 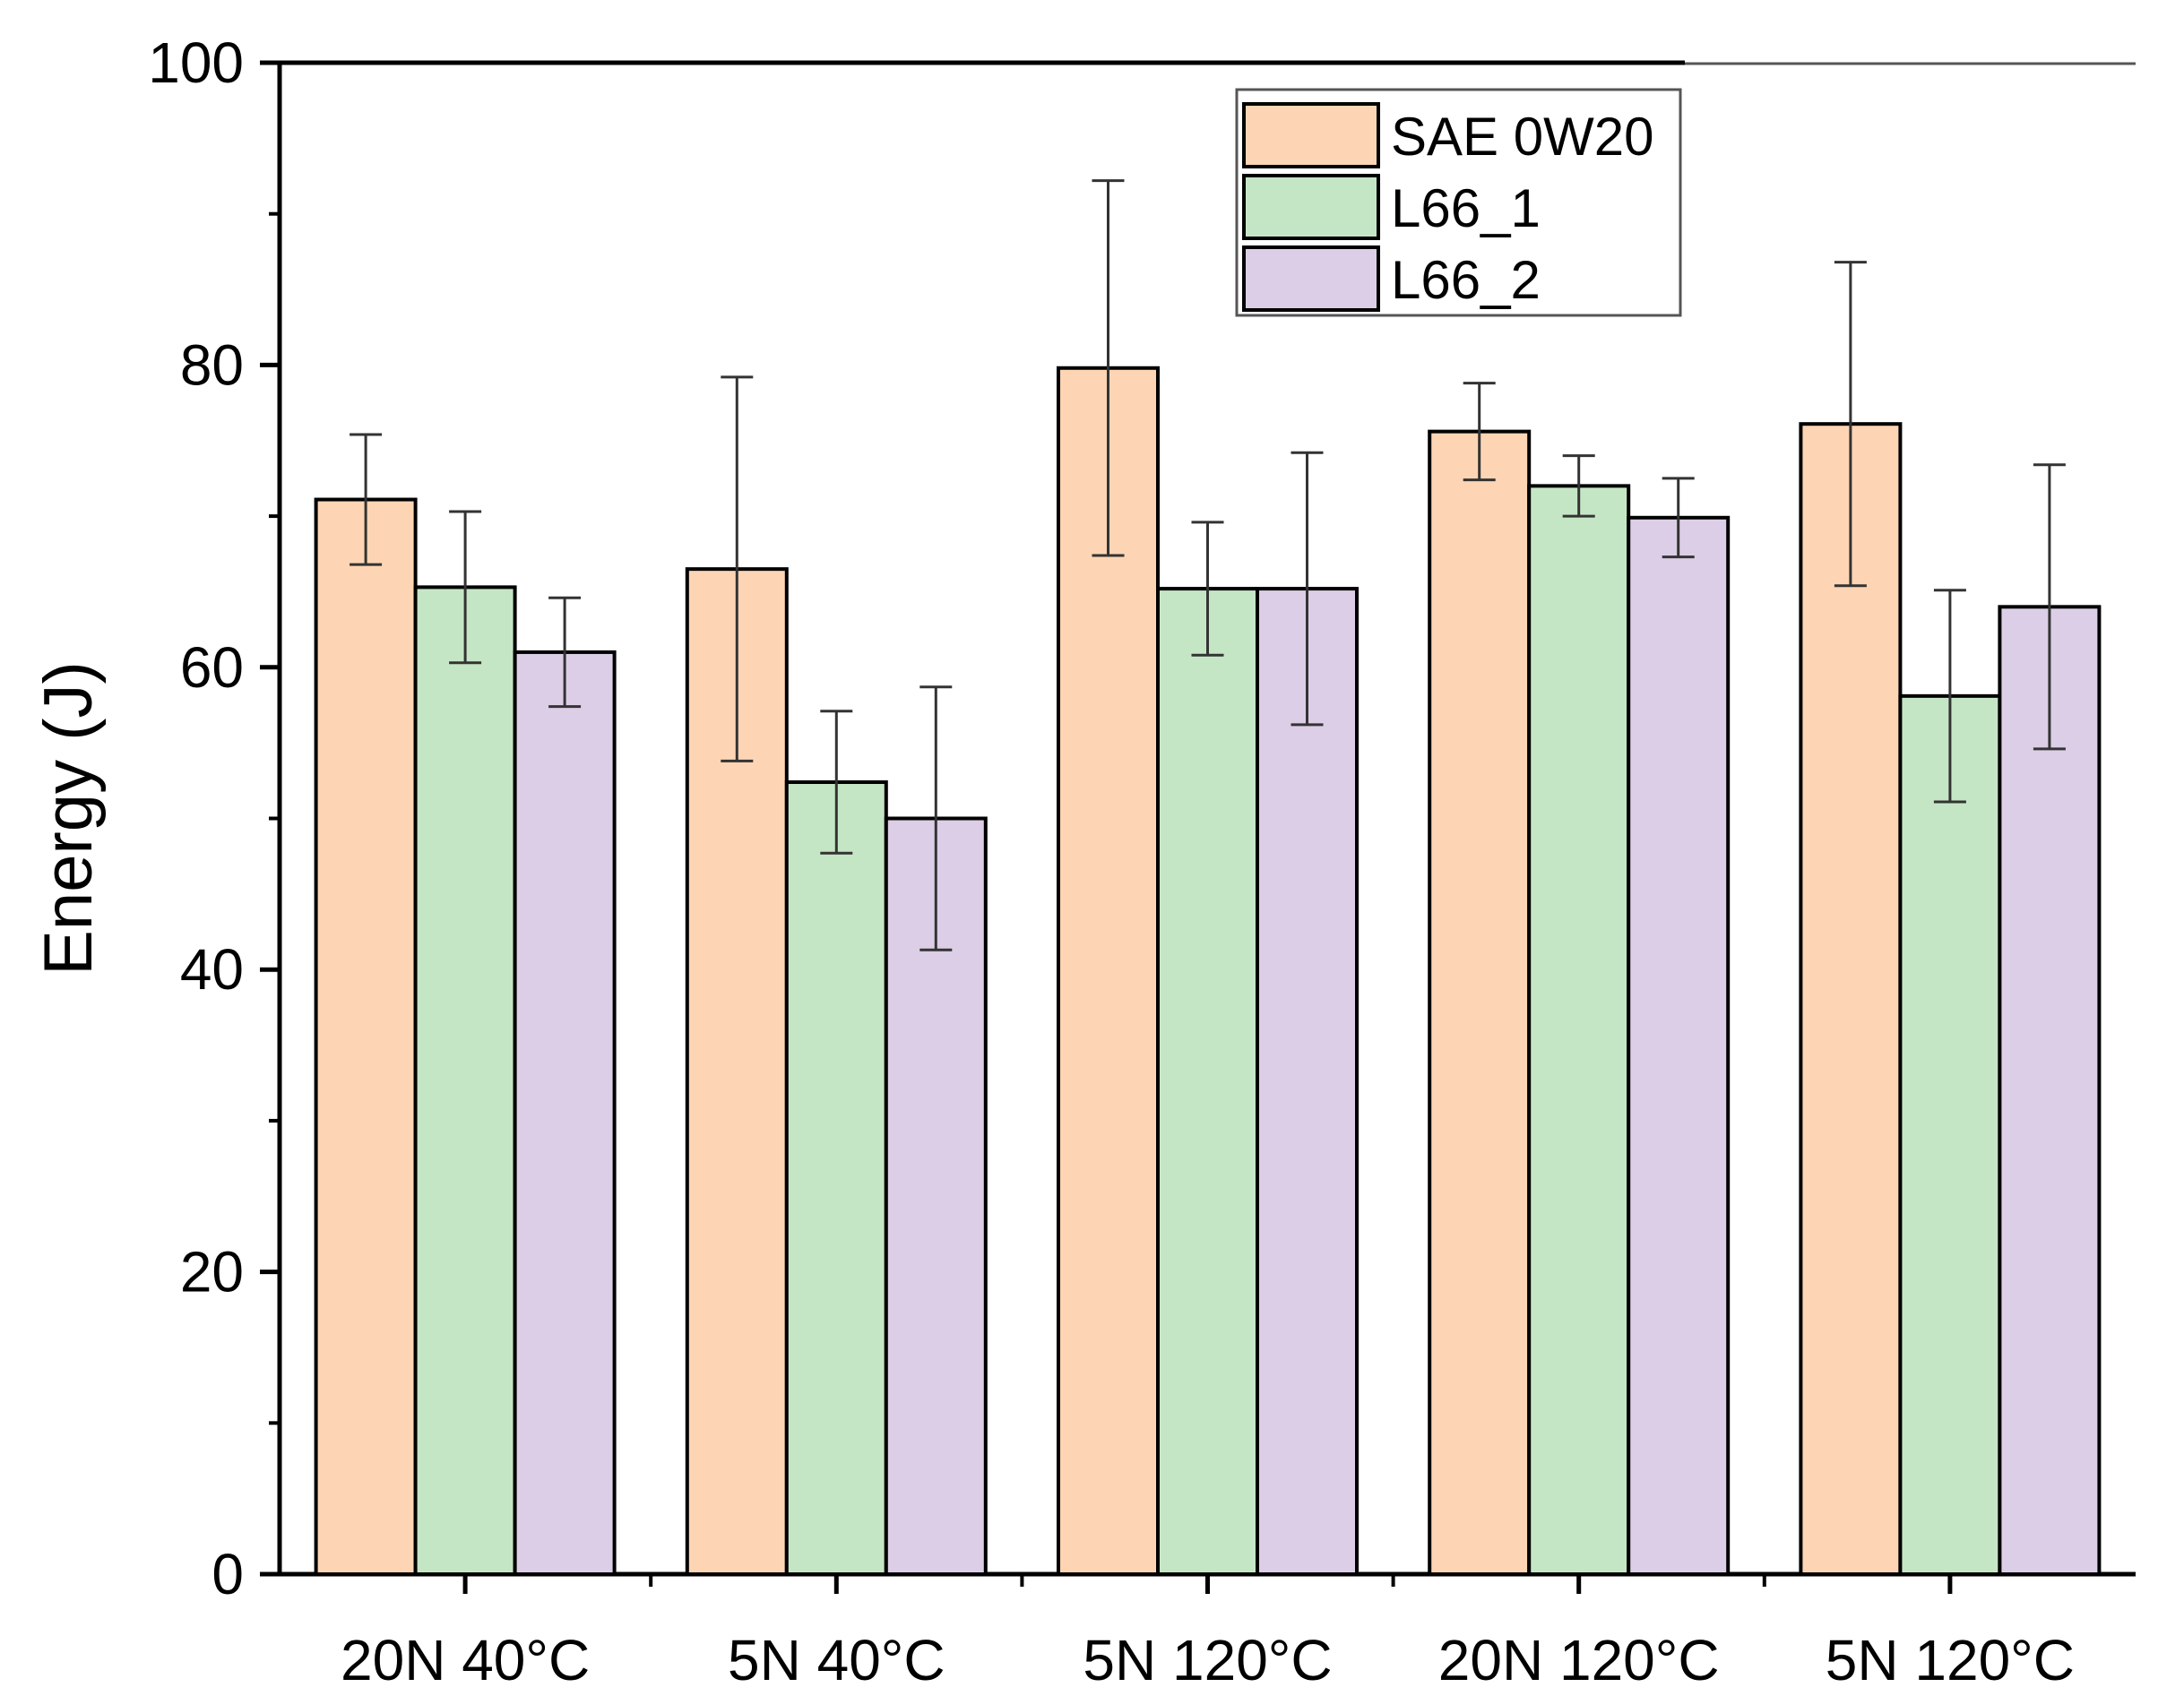 I want to click on y-tick-label: 20, so click(x=212, y=1272).